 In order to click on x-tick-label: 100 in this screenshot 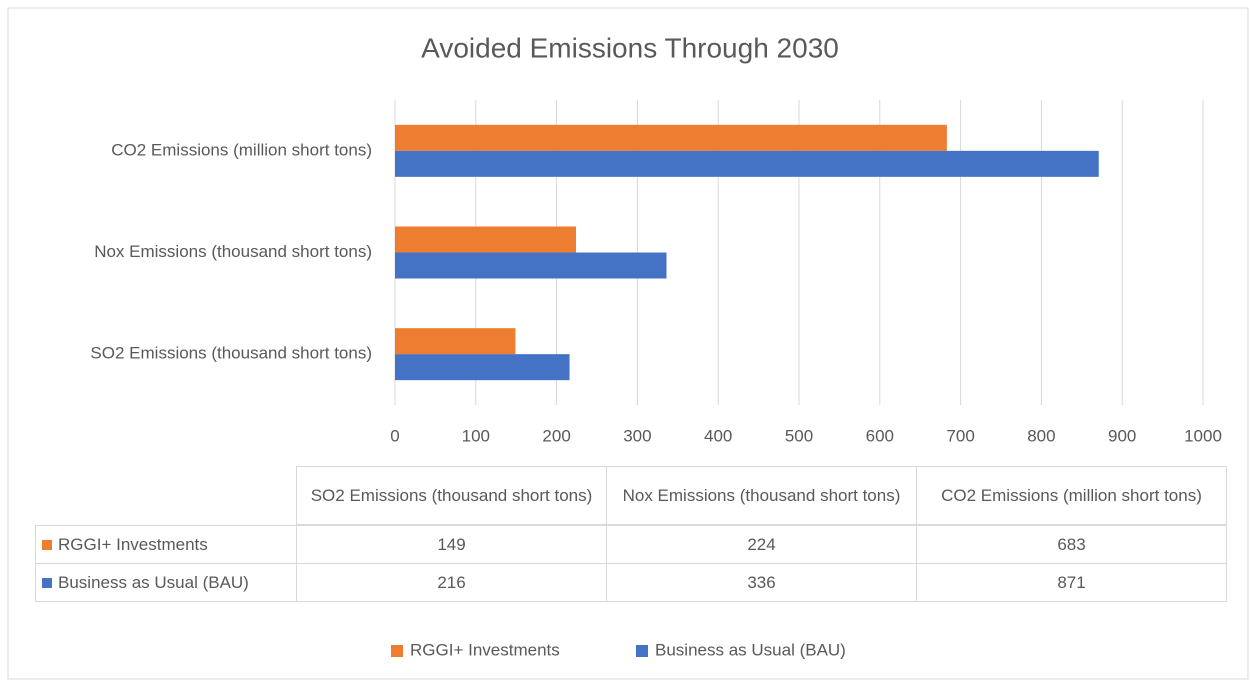, I will do `click(476, 435)`.